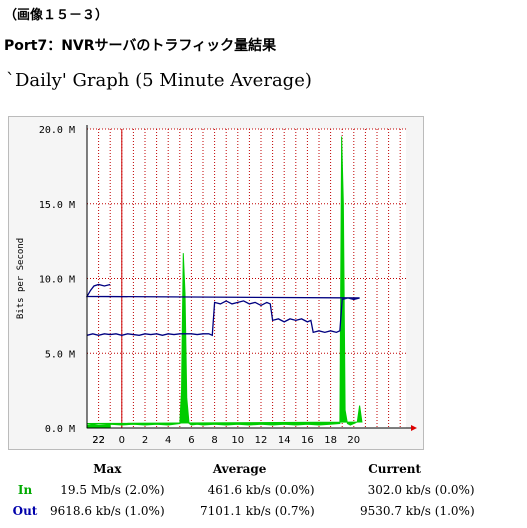 This screenshot has height=528, width=527. Describe the element at coordinates (284, 440) in the screenshot. I see `x-tick-label: 14` at that location.